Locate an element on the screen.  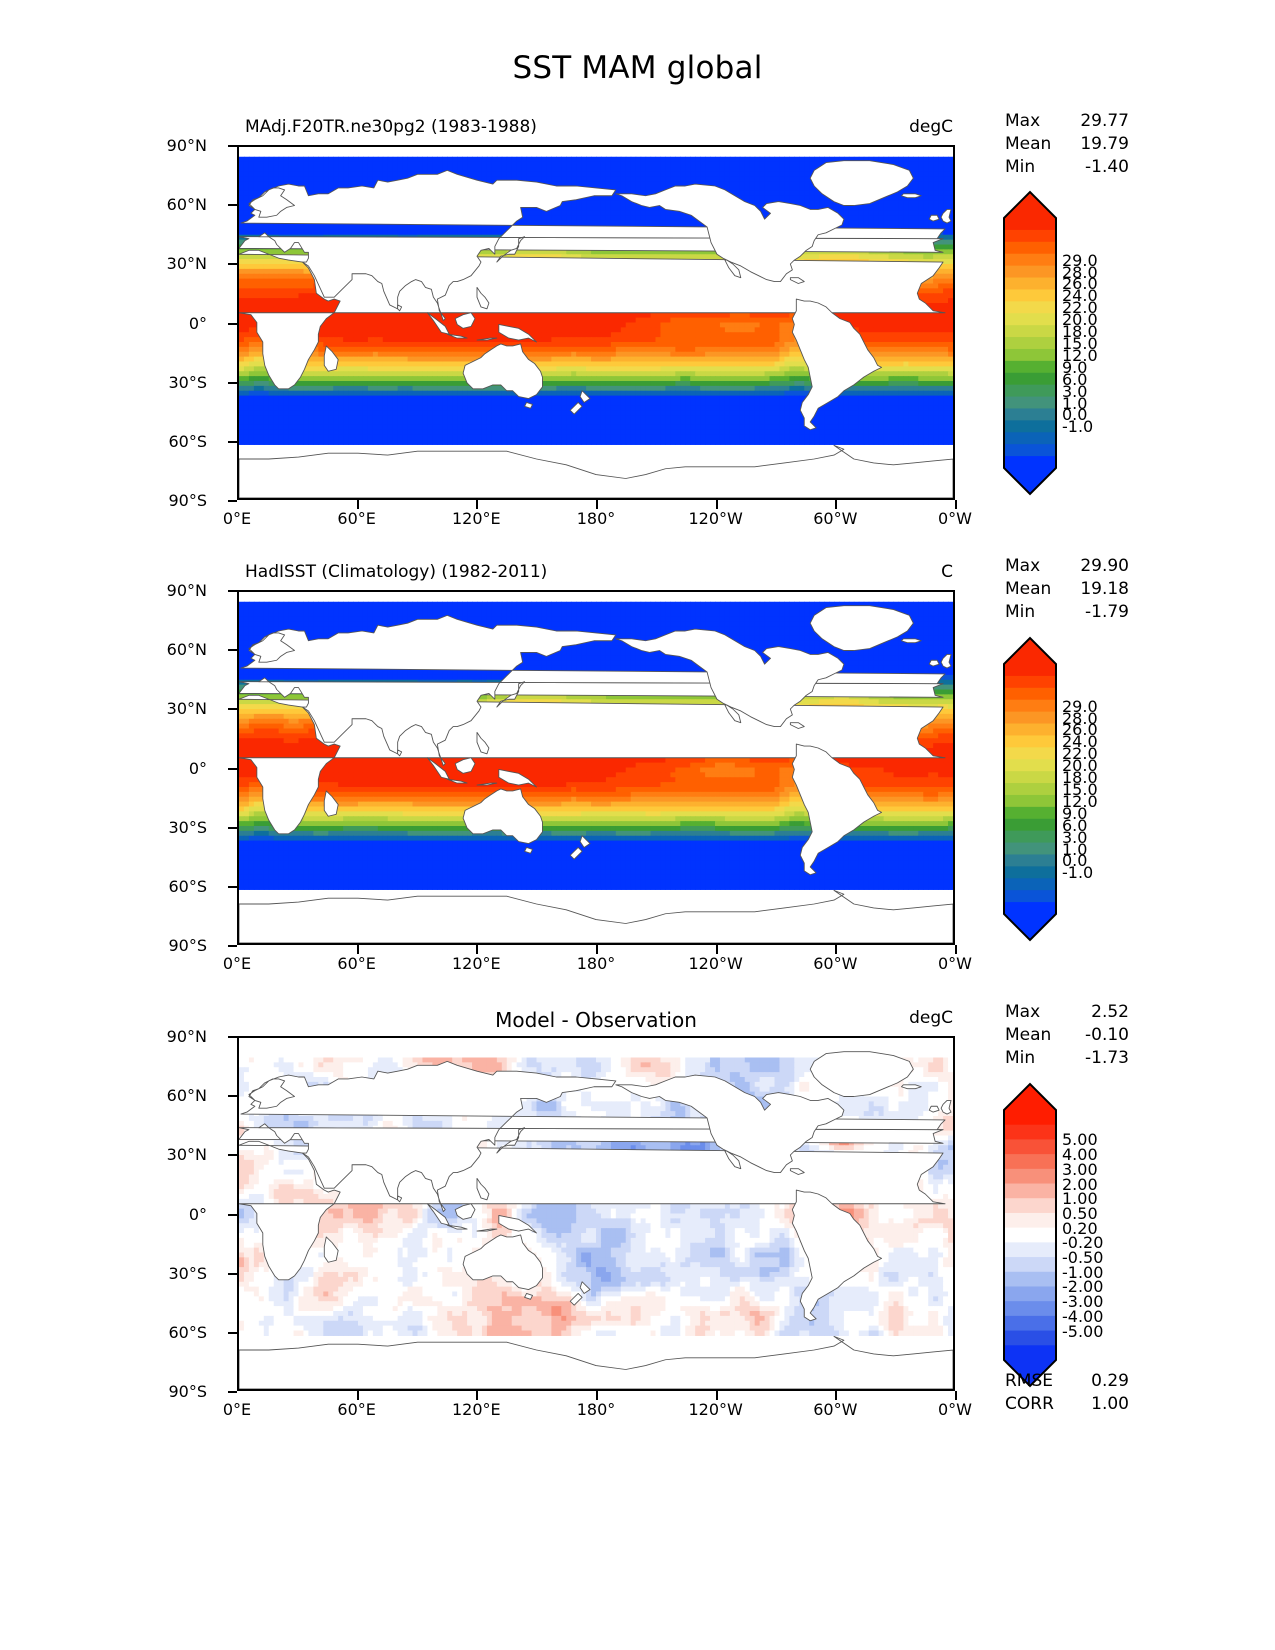
colorbar-tick-label: -0.50 is located at coordinates (1110, 1257).